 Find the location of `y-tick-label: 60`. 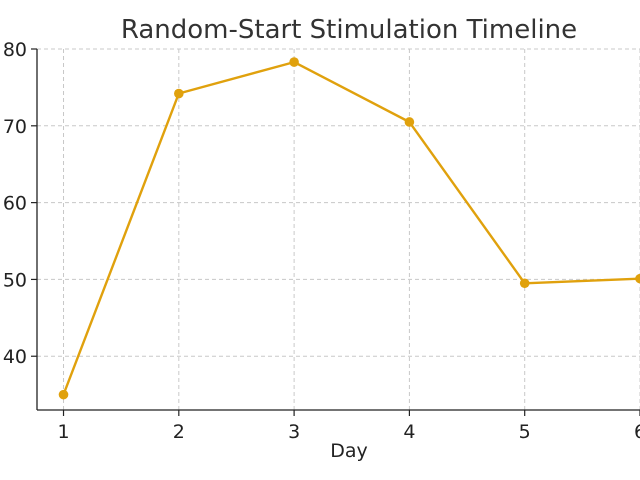

y-tick-label: 60 is located at coordinates (15, 204).